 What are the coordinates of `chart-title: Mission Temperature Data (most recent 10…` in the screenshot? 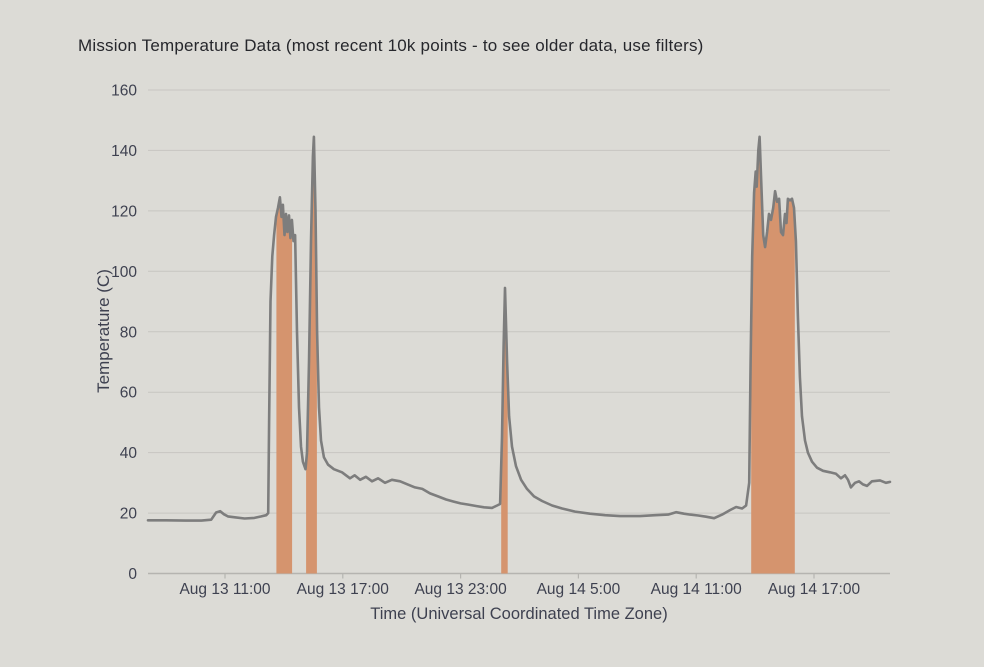 It's located at (391, 45).